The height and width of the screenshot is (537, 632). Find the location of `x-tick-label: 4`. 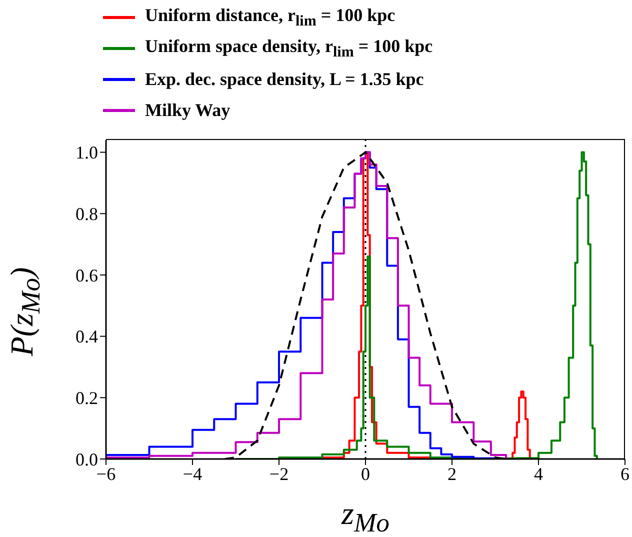

x-tick-label: 4 is located at coordinates (538, 474).